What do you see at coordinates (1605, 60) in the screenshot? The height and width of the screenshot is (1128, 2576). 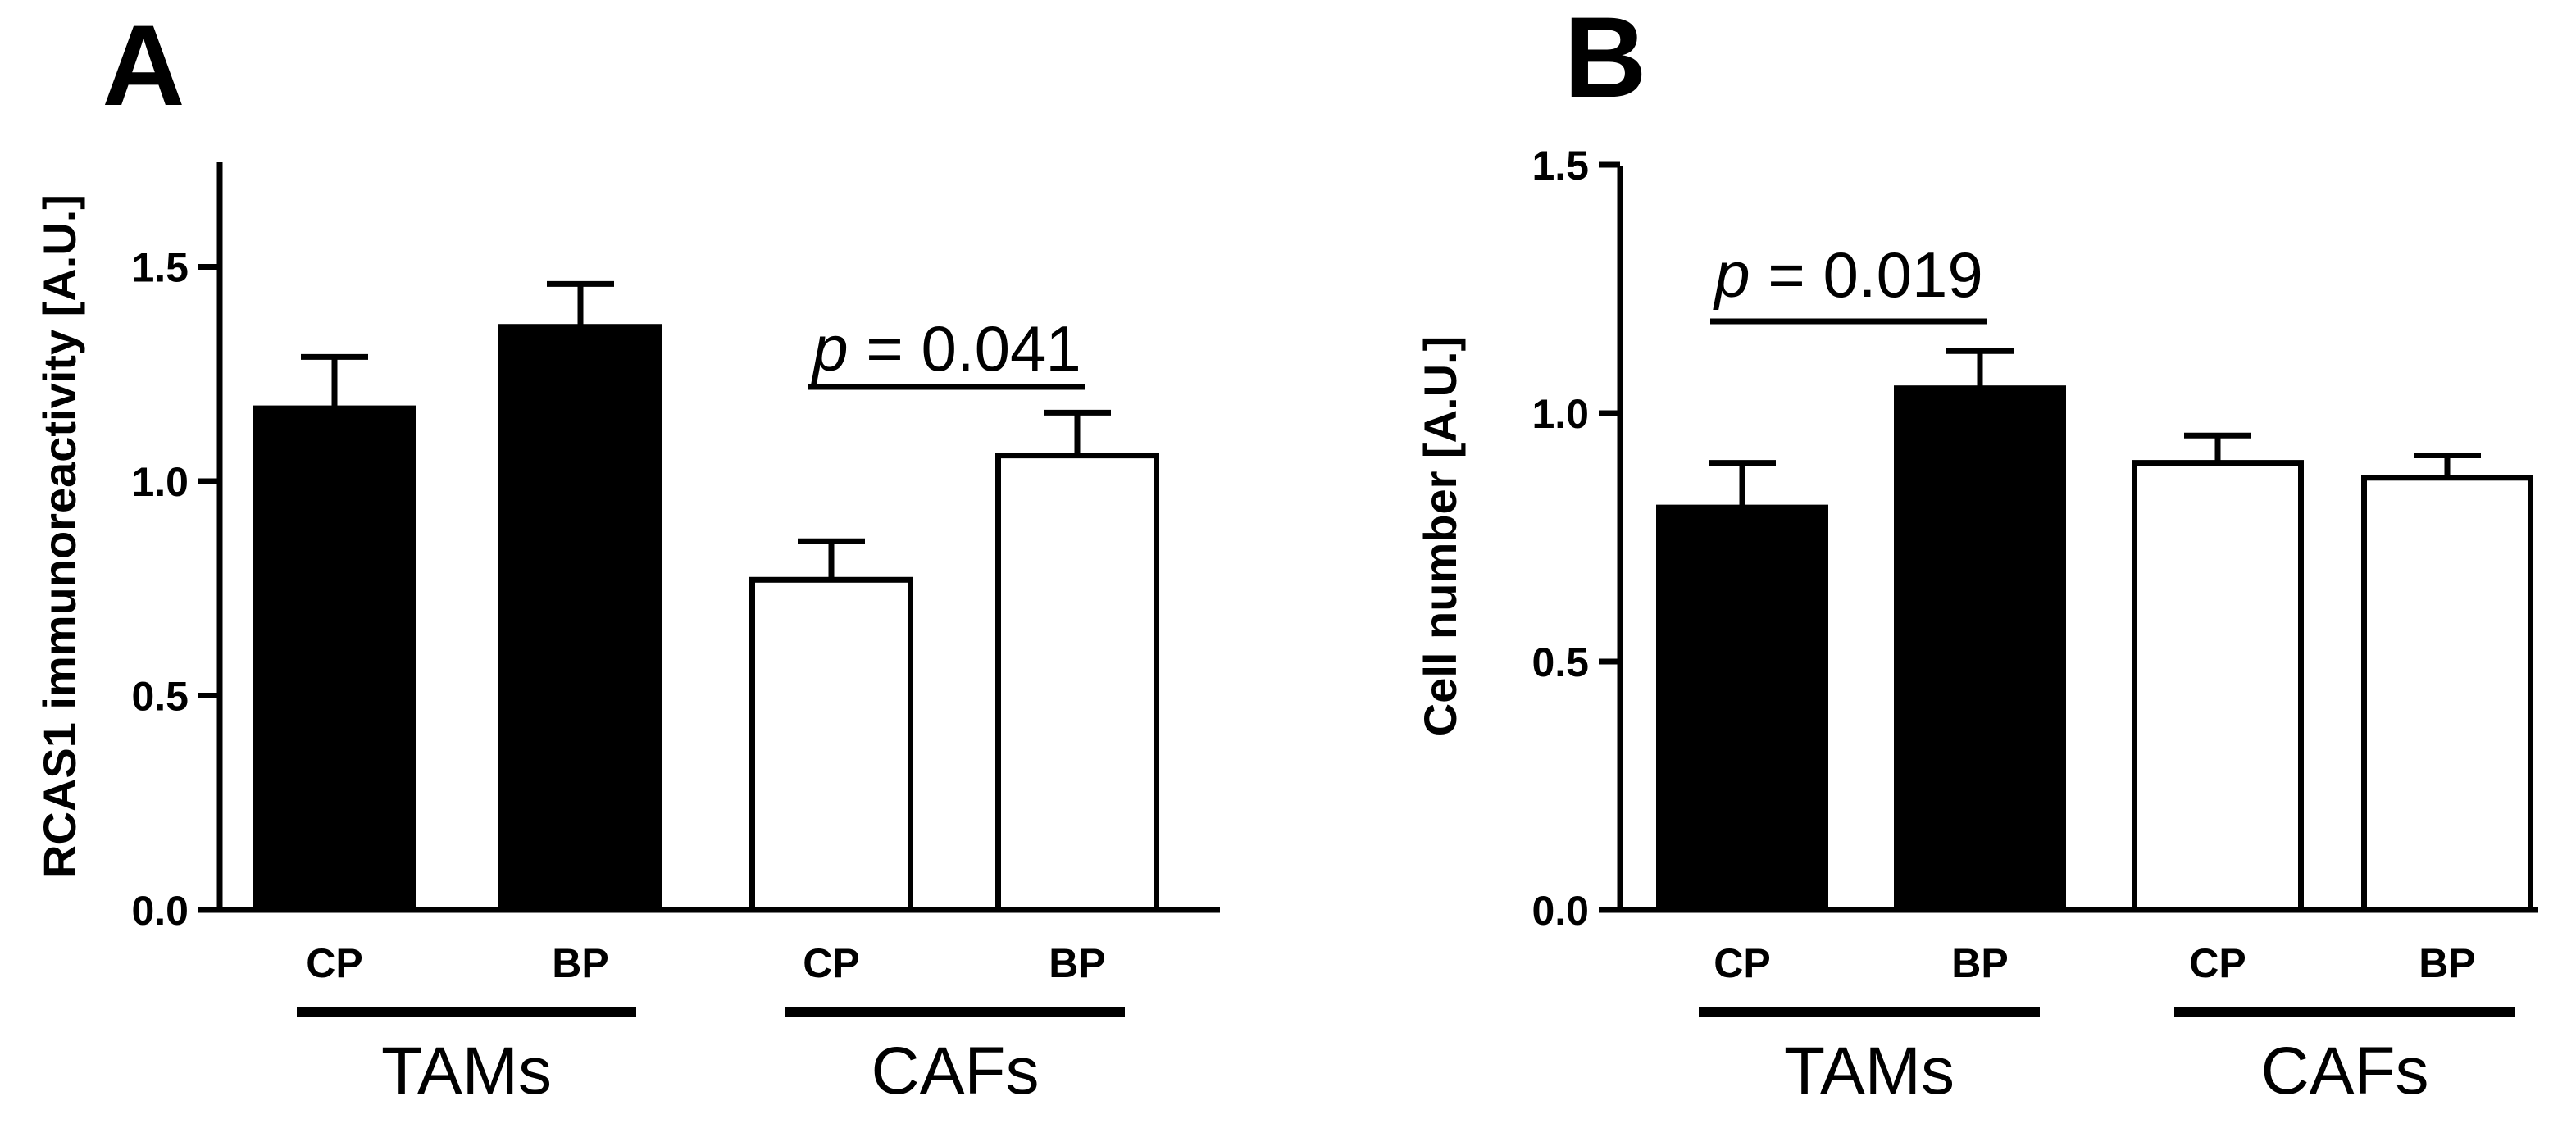 I see `panel-letter: B` at bounding box center [1605, 60].